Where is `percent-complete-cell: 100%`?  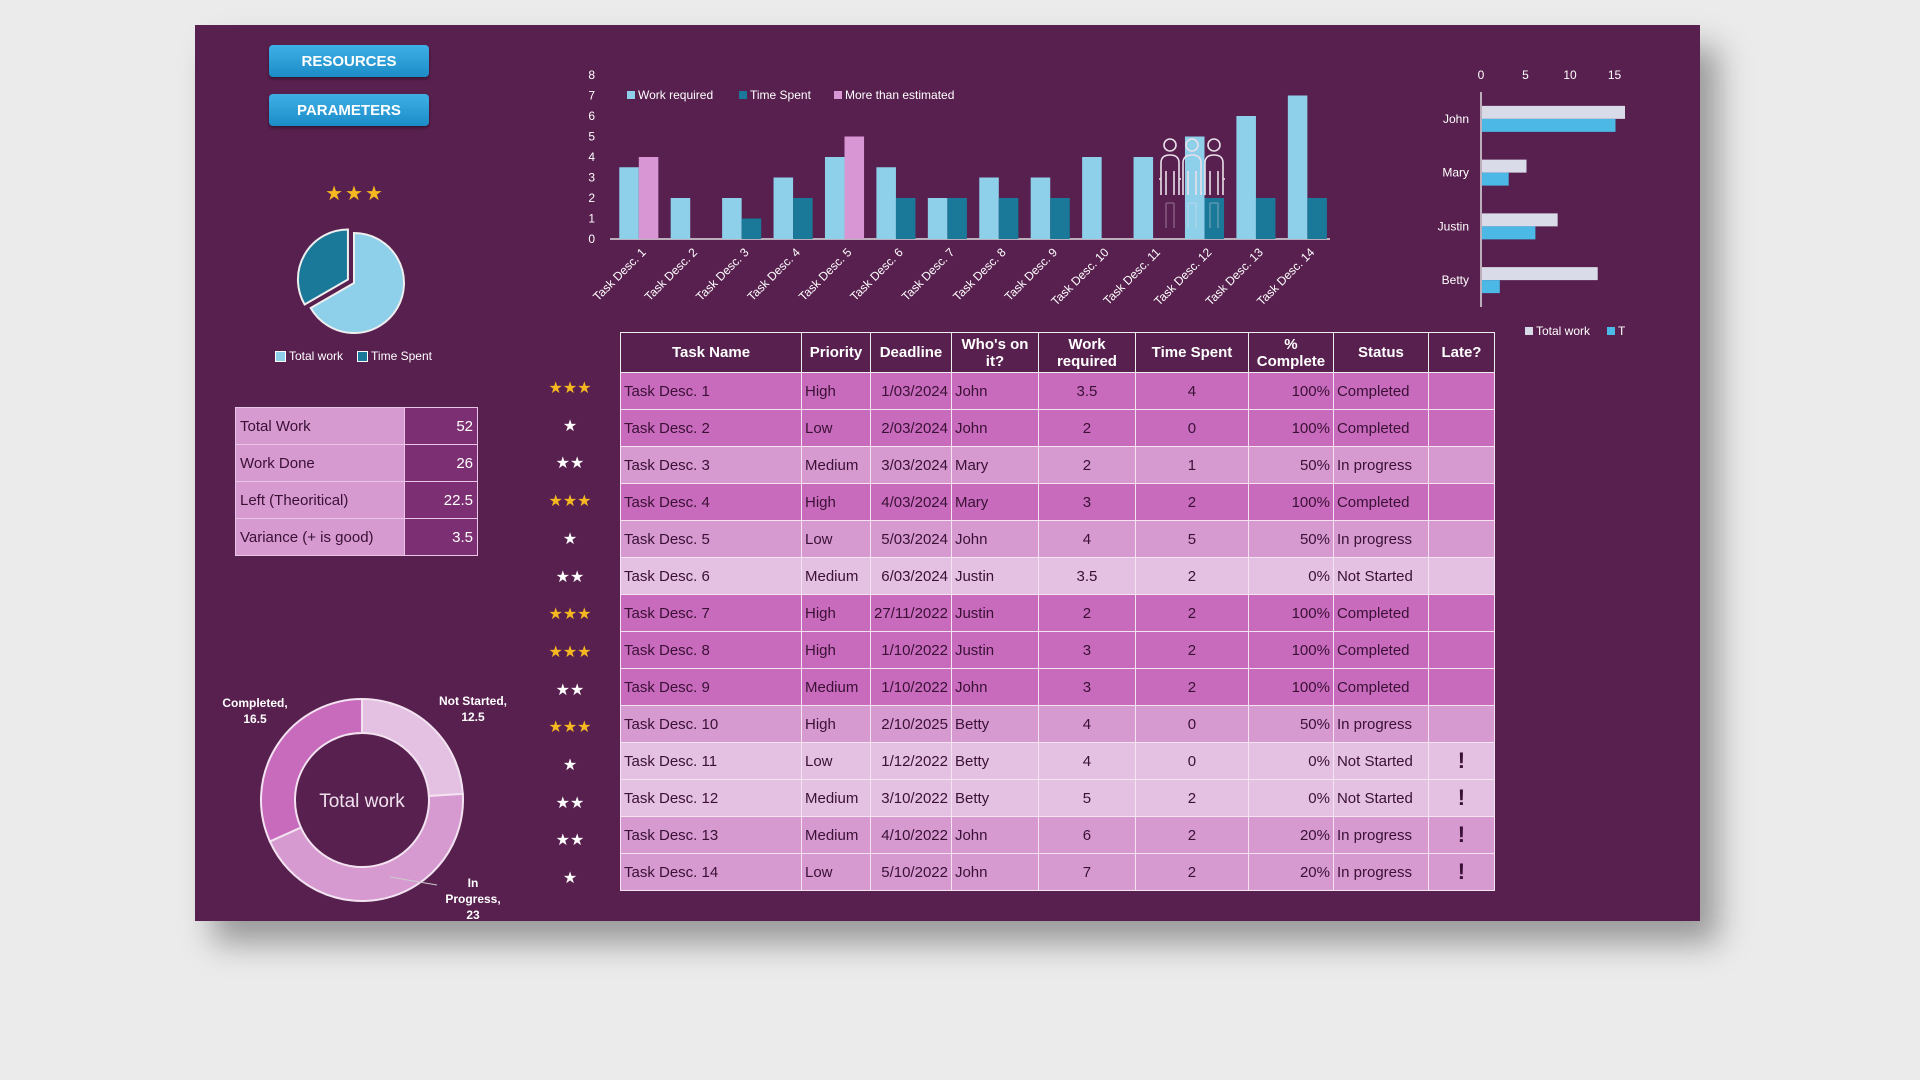
percent-complete-cell: 100% is located at coordinates (1290, 428).